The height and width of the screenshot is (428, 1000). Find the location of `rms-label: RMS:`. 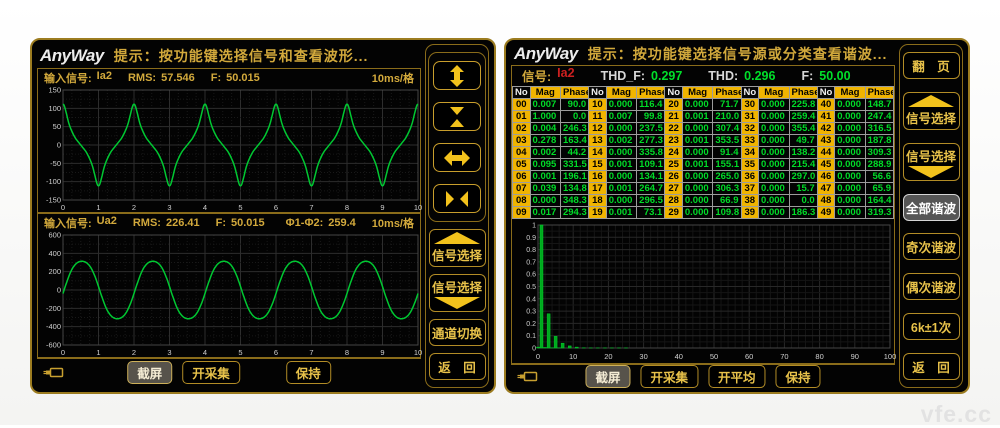

rms-label: RMS: is located at coordinates (142, 78).